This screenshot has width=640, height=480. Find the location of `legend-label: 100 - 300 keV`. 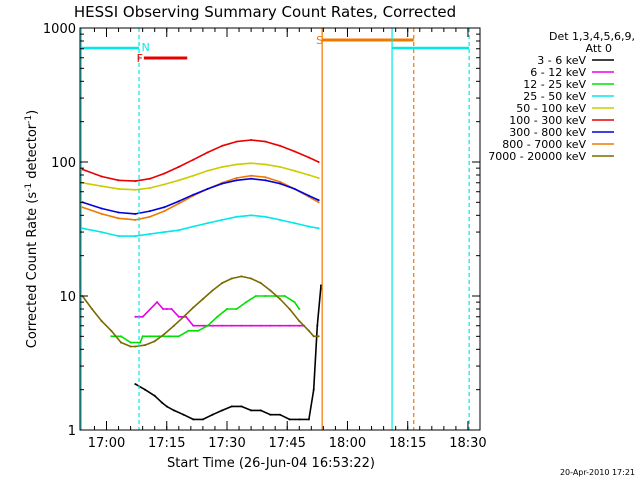

legend-label: 100 - 300 keV is located at coordinates (547, 120).